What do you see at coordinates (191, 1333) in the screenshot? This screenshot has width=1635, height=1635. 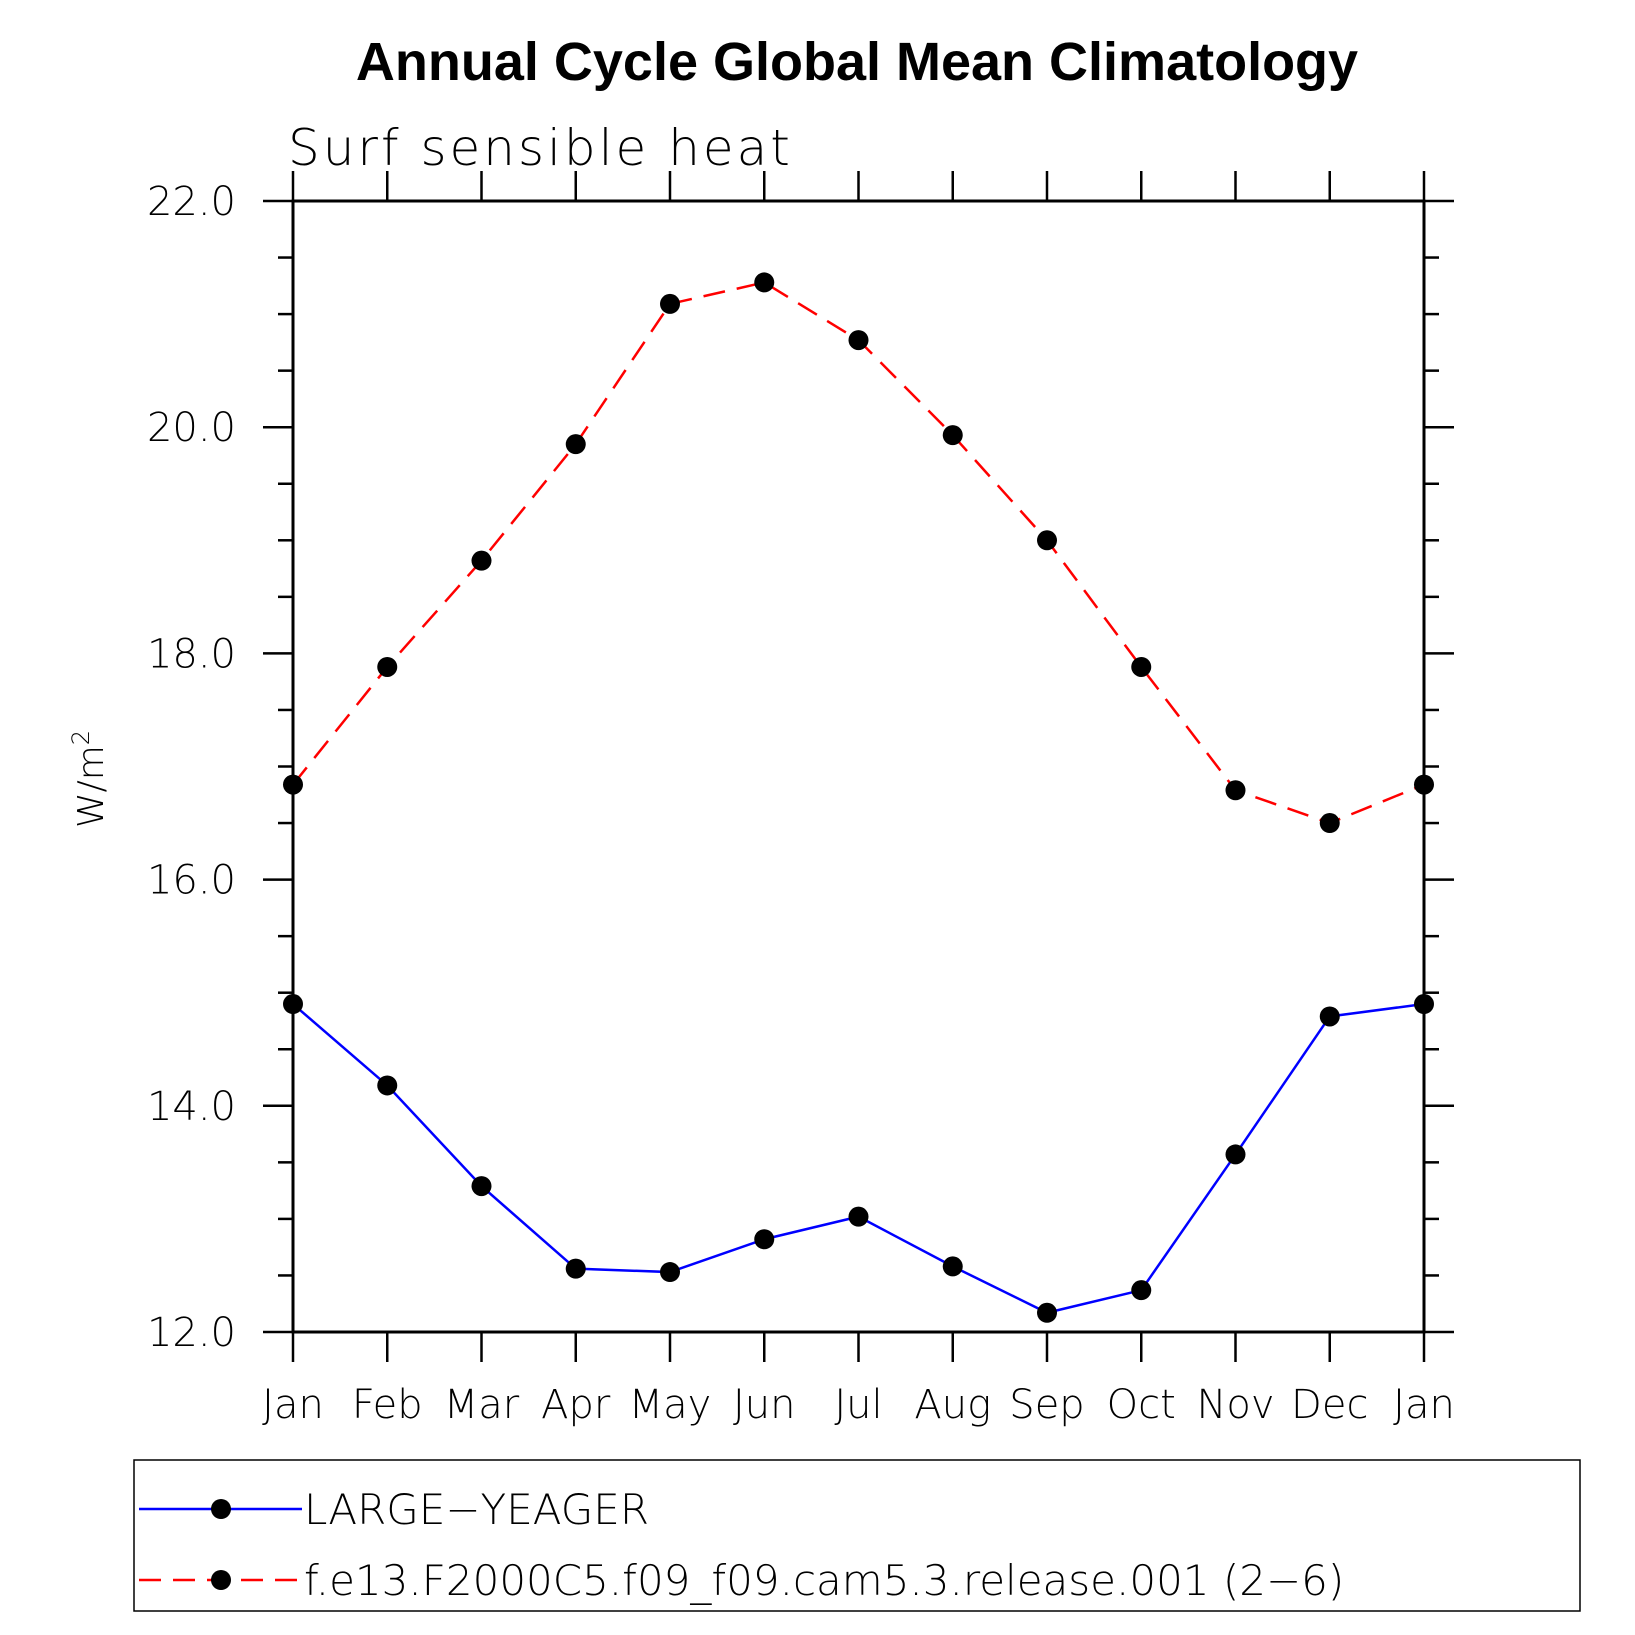 I see `y-tick-label: 12.0` at bounding box center [191, 1333].